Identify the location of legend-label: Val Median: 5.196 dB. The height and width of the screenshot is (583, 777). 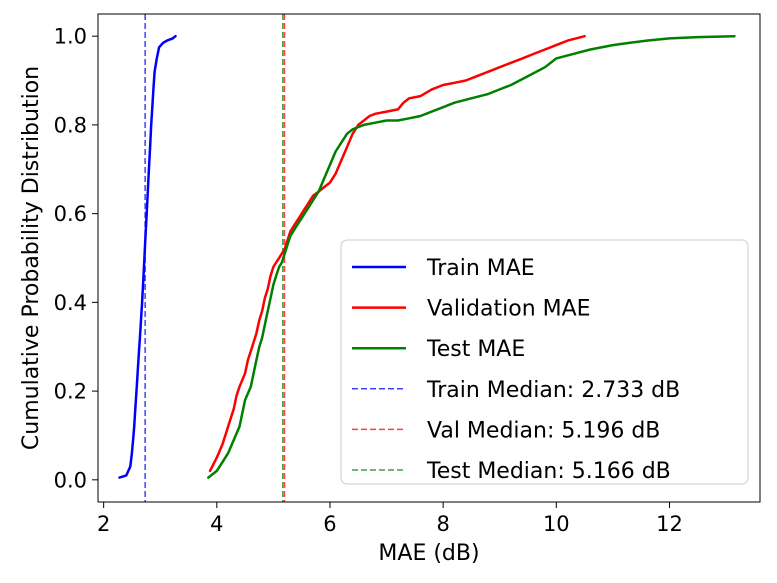
(543, 430).